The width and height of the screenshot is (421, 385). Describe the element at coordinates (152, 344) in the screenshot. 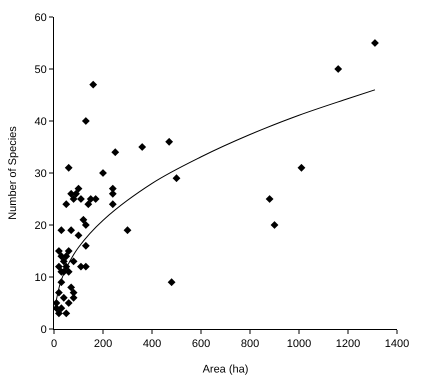

I see `x-tick-label: 400` at that location.